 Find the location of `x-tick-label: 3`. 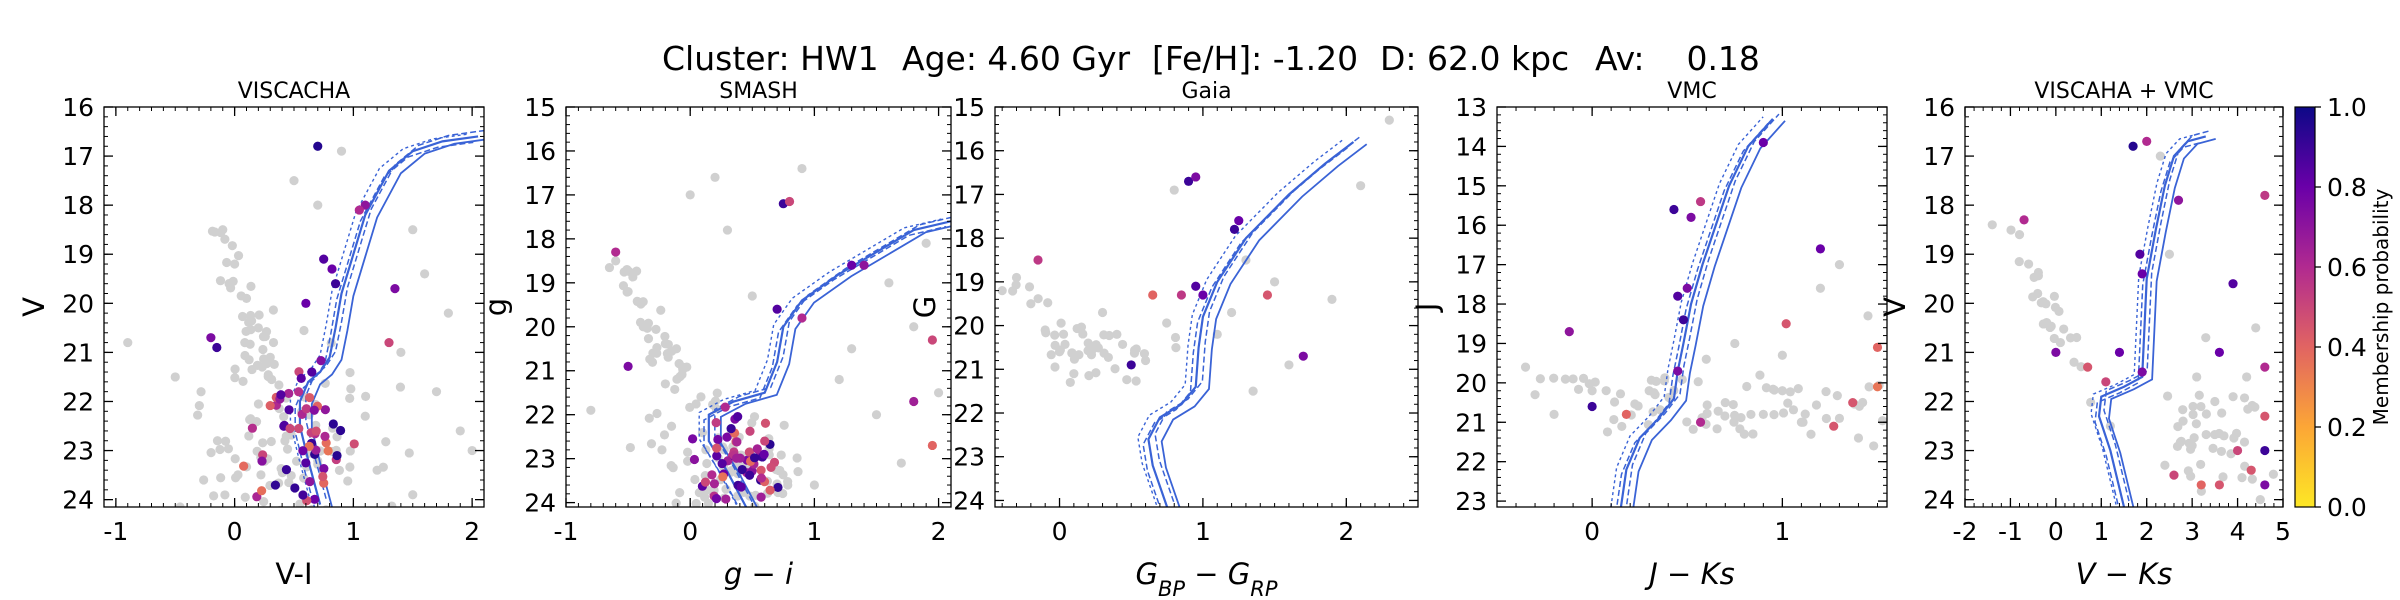

x-tick-label: 3 is located at coordinates (2192, 531).